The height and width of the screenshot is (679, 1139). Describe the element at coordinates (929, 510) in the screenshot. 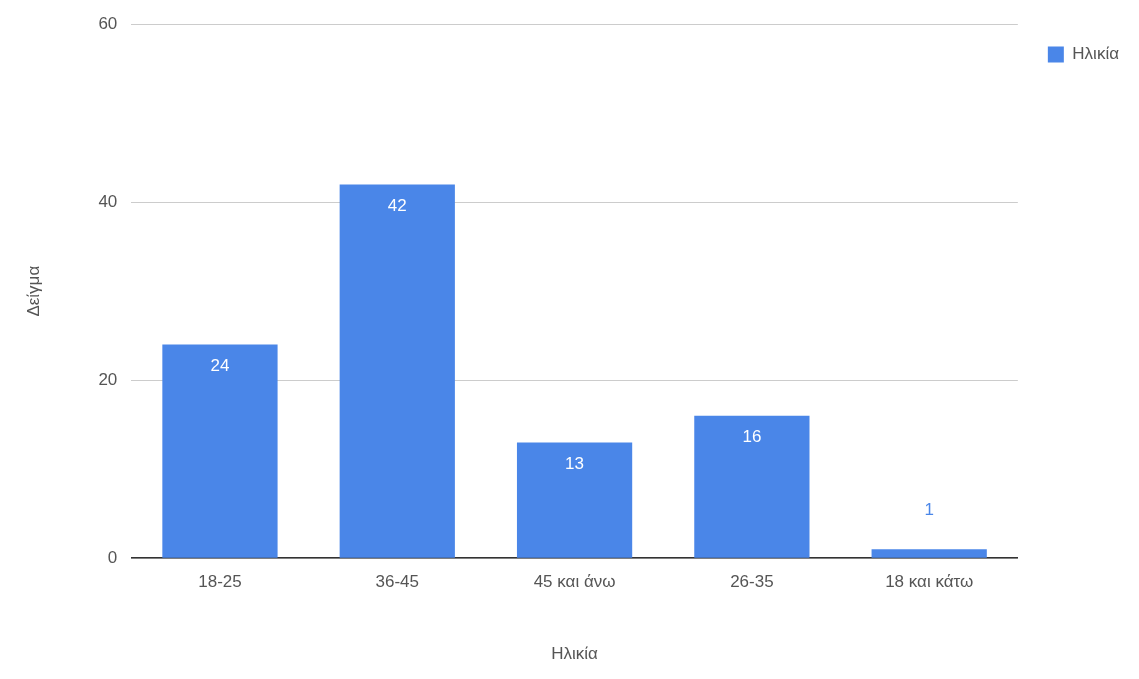

I see `data-label: 1` at that location.